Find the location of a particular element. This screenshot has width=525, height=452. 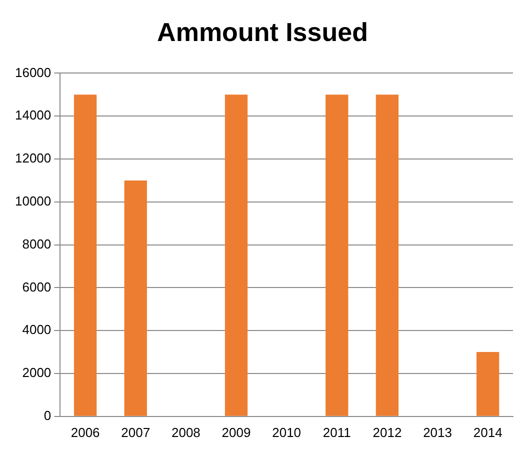

y-tick-label: 0 is located at coordinates (48, 415).